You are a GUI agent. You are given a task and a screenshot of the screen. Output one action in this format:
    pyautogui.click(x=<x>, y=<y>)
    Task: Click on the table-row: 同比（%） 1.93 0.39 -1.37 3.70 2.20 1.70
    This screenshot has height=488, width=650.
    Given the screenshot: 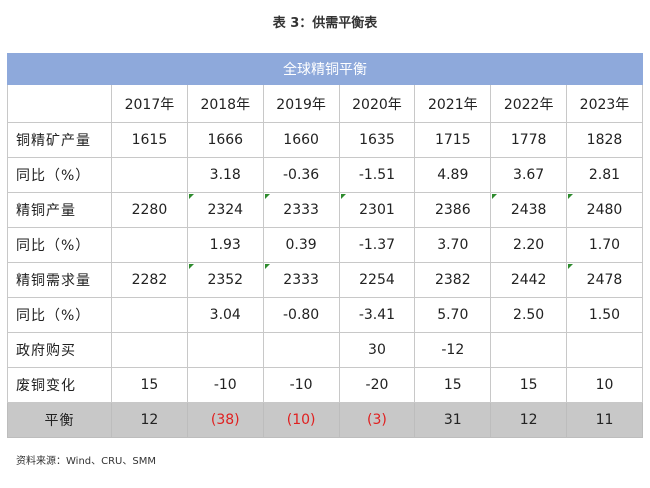 What is the action you would take?
    pyautogui.click(x=325, y=245)
    